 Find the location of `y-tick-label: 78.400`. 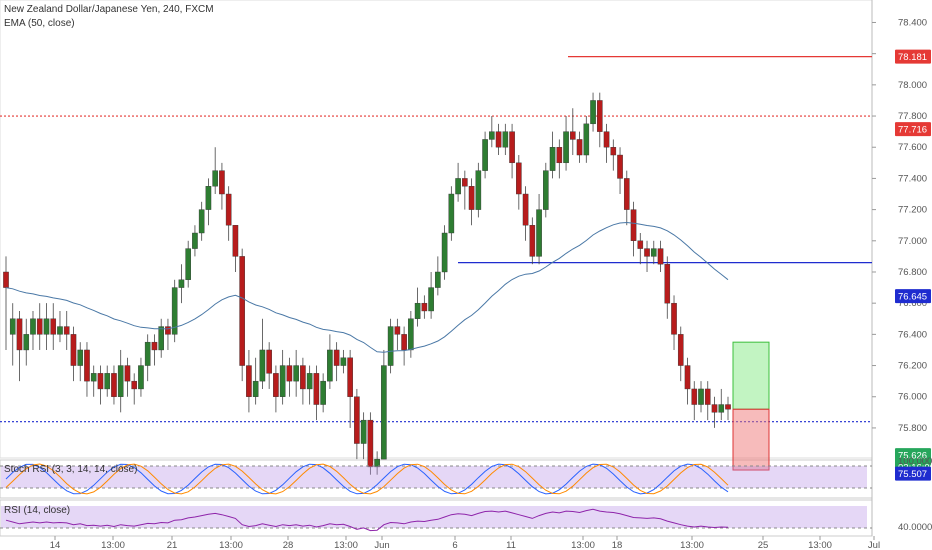

y-tick-label: 78.400 is located at coordinates (912, 22).